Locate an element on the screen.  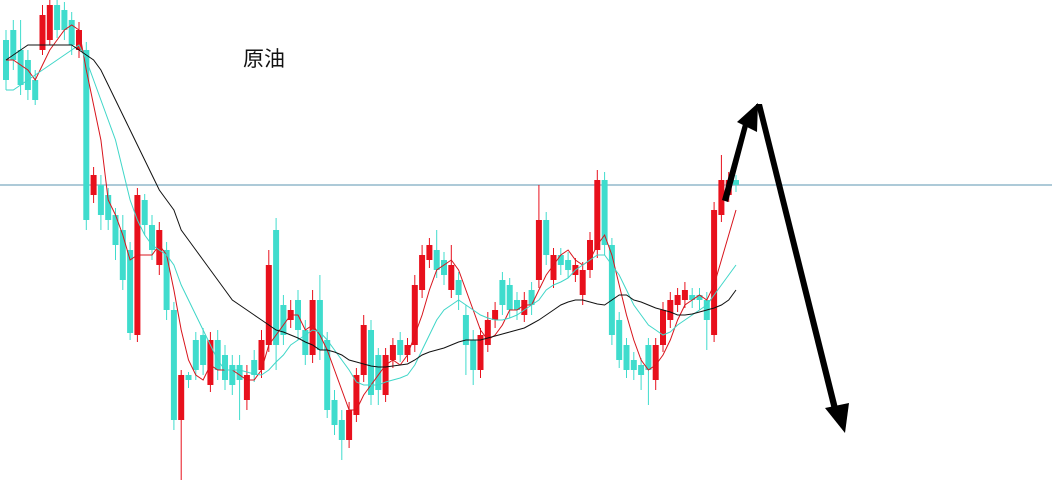
arrow-down-shaft is located at coordinates (797, 257).